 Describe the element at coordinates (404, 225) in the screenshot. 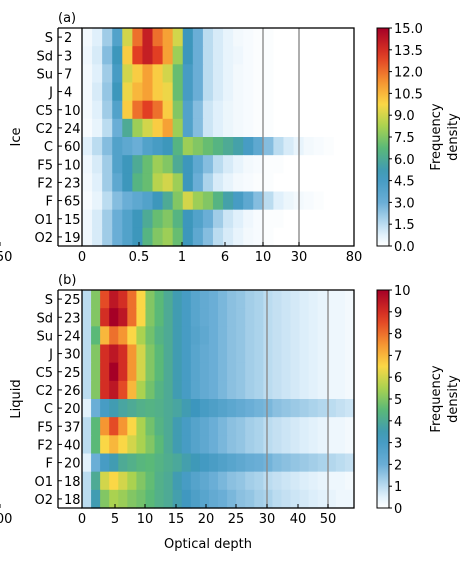

I see `panel-a-colorbar-tick-label: 1.5` at that location.